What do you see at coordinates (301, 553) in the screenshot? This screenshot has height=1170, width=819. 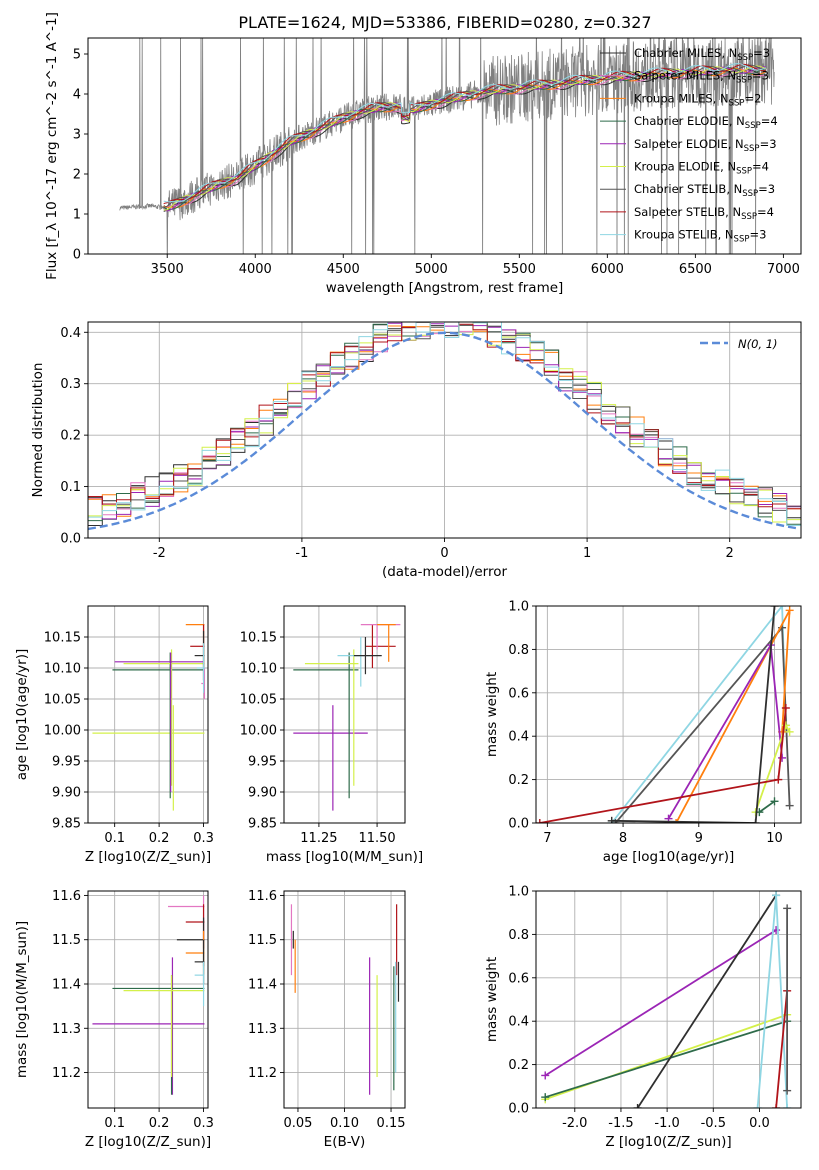 I see `residuals-xtick-label: -1` at bounding box center [301, 553].